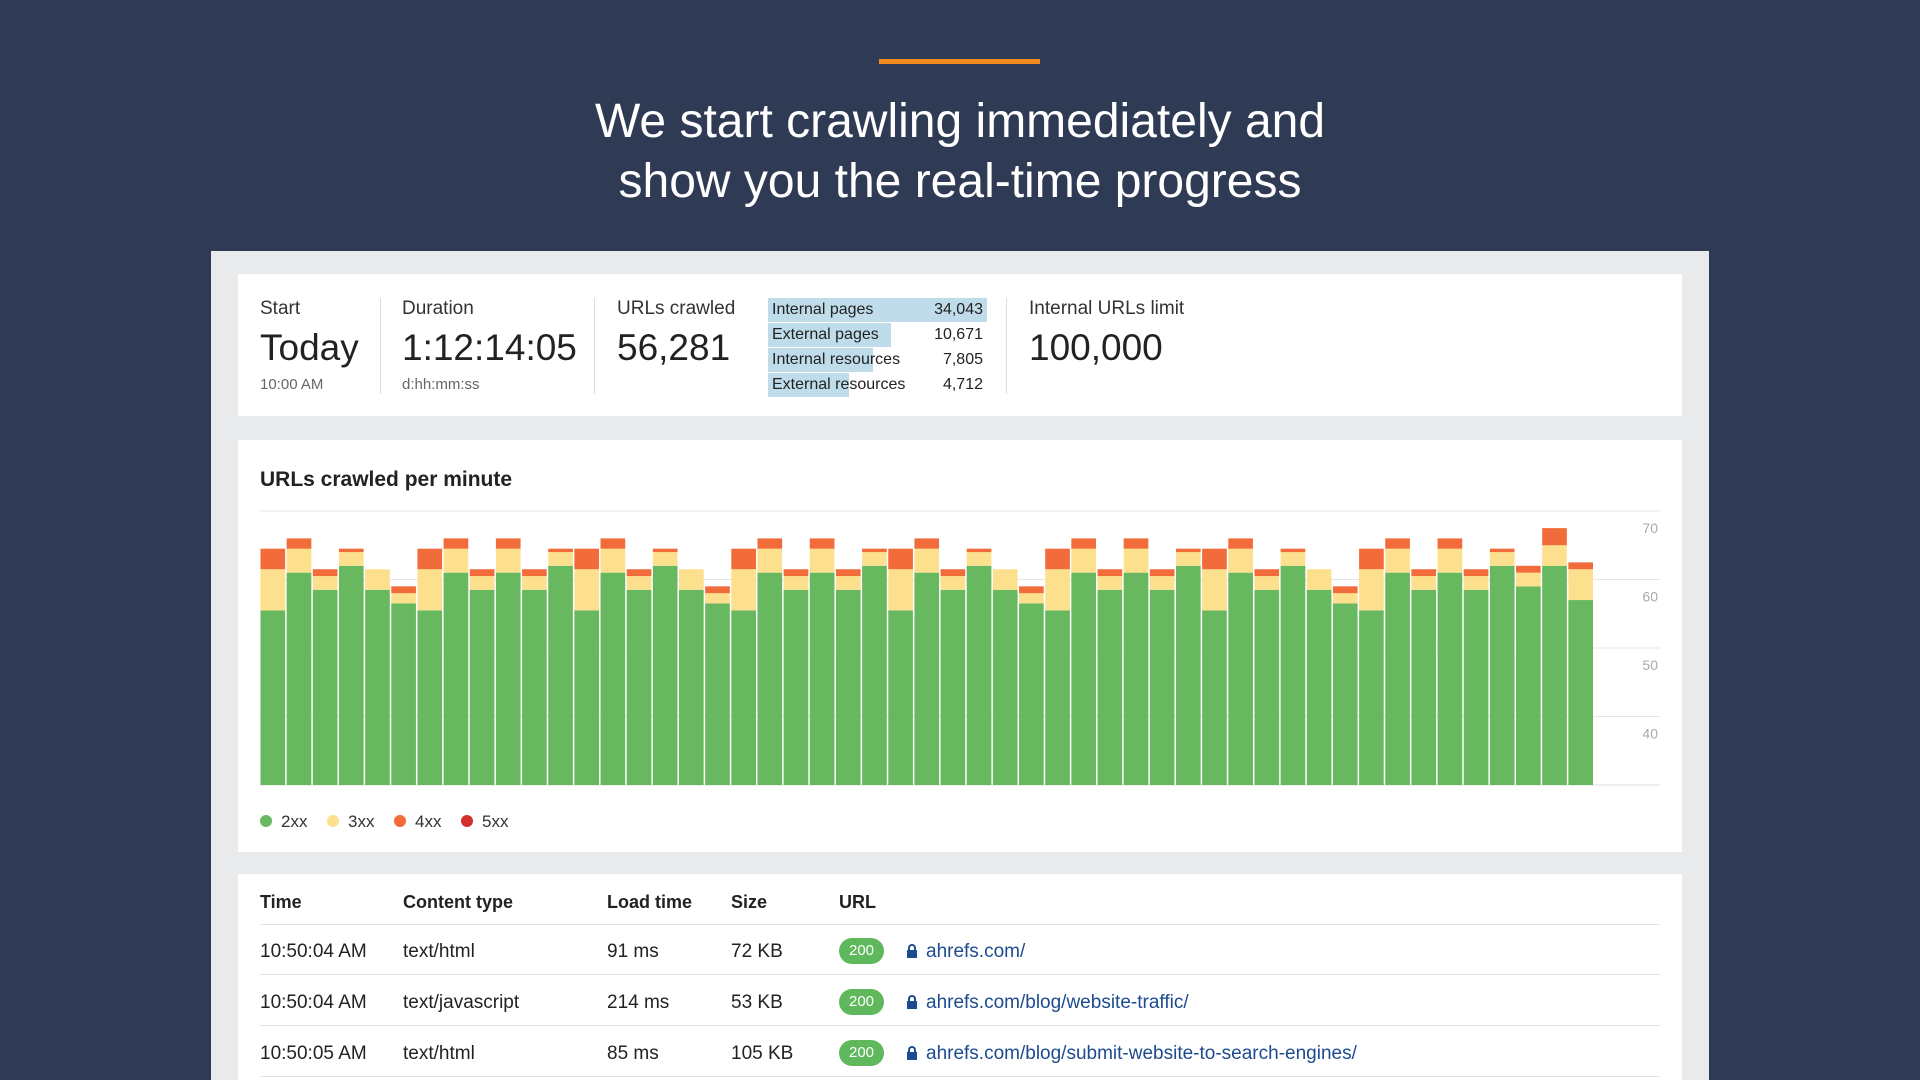 The image size is (1920, 1080). Describe the element at coordinates (857, 902) in the screenshot. I see `column-header: URL` at that location.